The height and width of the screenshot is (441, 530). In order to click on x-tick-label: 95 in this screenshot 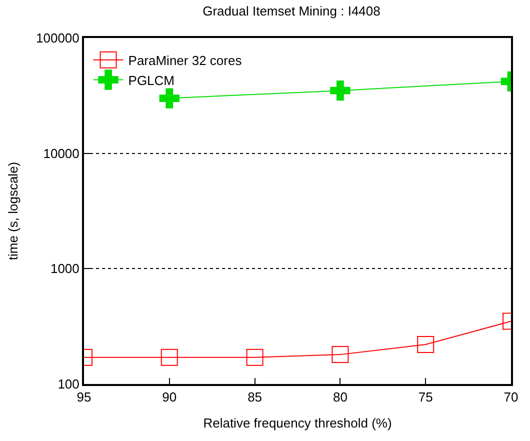, I will do `click(84, 397)`.